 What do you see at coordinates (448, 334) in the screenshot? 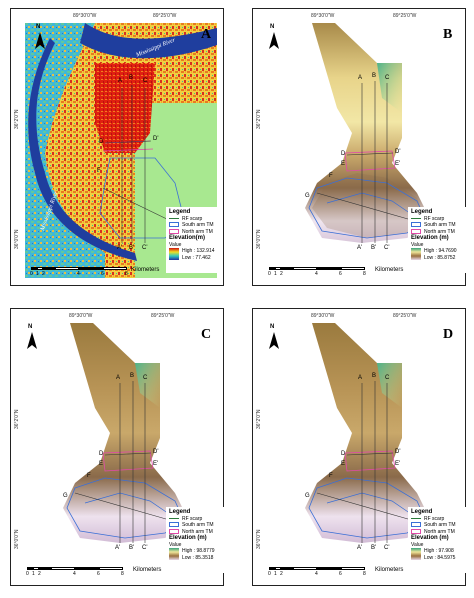
I see `panel-letter: D` at bounding box center [448, 334].